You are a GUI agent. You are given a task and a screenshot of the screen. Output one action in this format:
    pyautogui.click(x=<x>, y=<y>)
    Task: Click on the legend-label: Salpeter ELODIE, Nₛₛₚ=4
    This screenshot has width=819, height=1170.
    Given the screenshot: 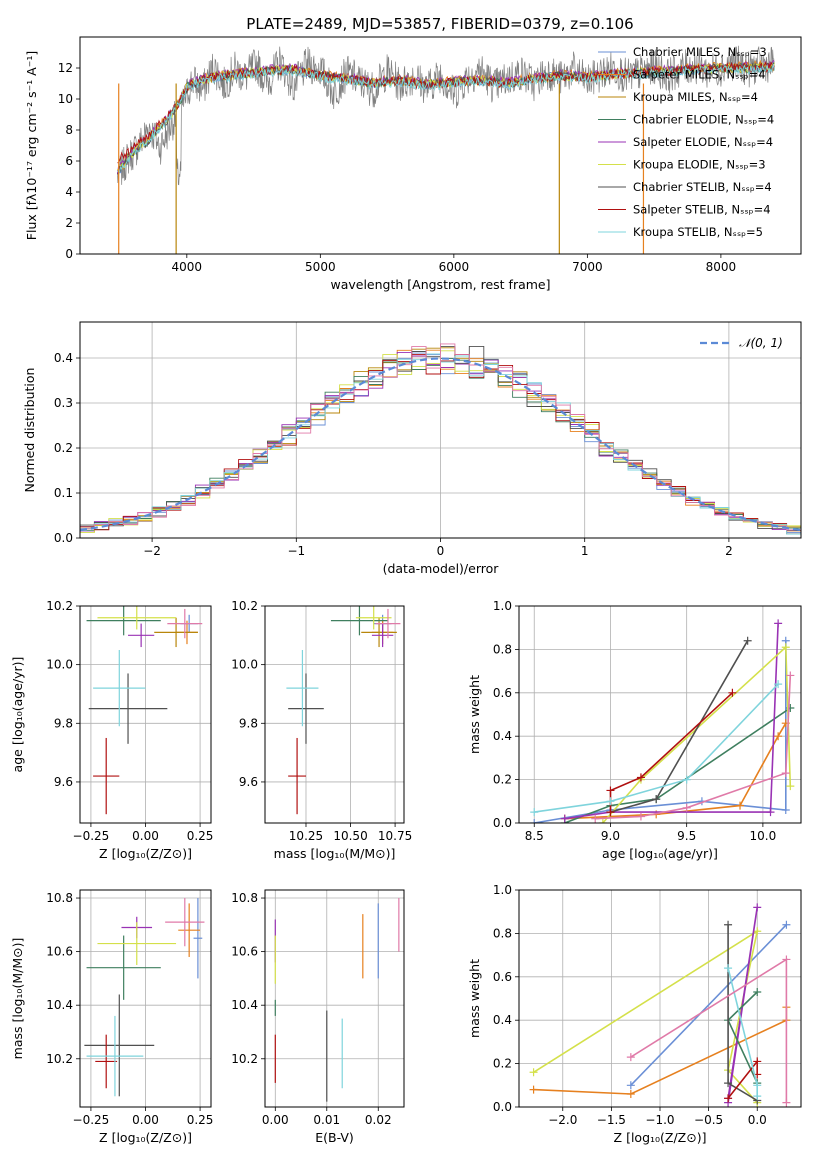 What is the action you would take?
    pyautogui.click(x=703, y=142)
    